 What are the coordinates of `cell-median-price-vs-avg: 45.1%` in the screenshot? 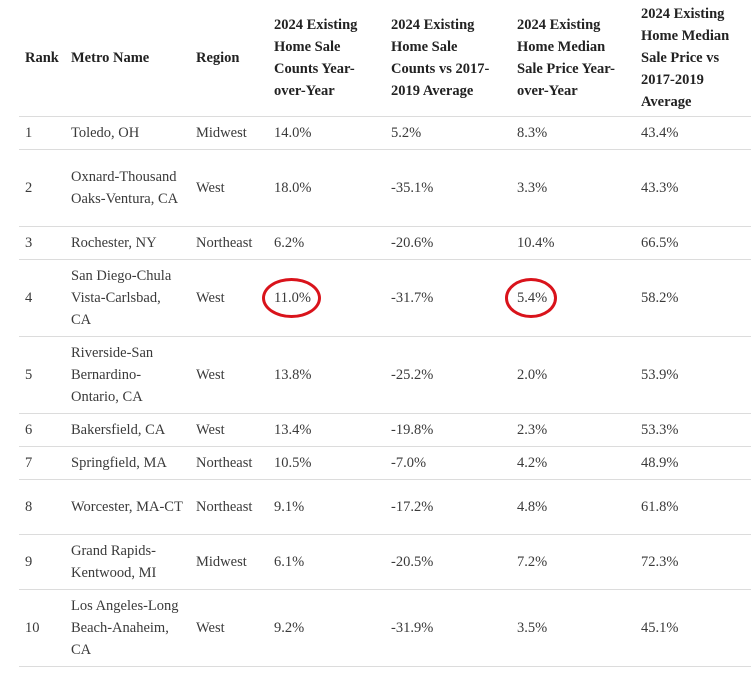 It's located at (693, 628).